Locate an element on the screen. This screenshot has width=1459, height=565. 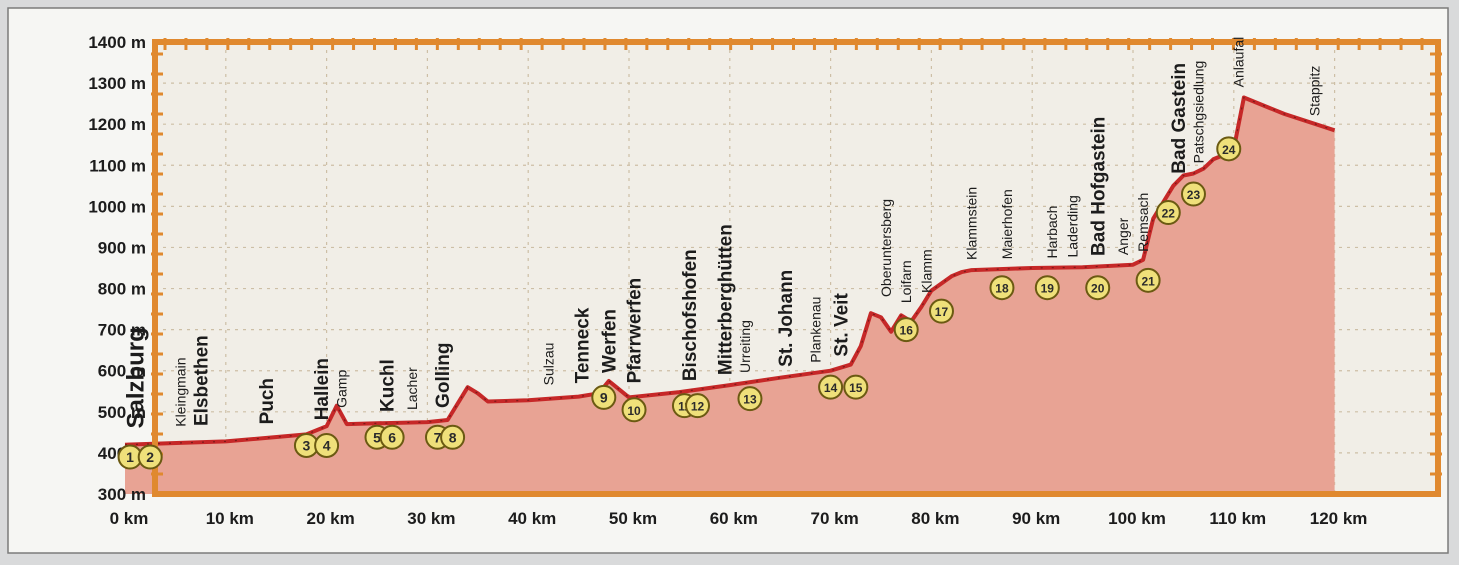
stop-marker-number: 8 is located at coordinates (453, 437).